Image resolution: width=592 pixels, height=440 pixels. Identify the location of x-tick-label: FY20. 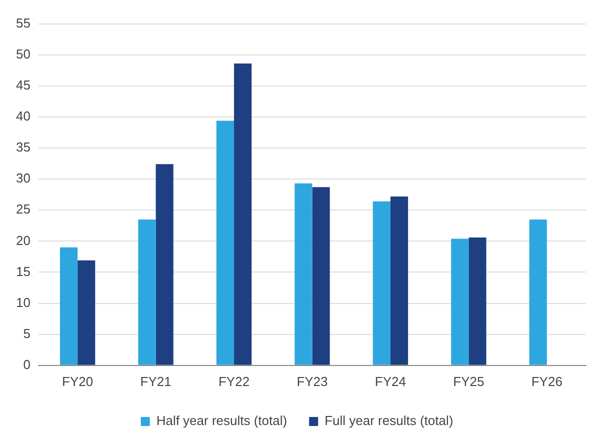
(78, 381).